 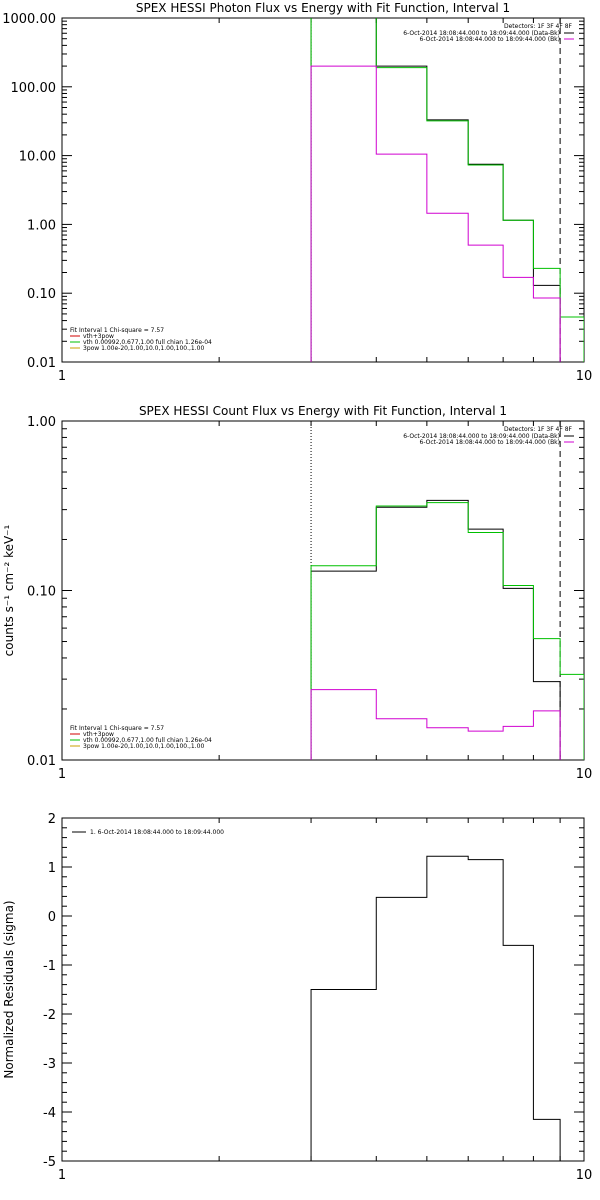 I want to click on y-tick-label: -1, so click(x=49, y=966).